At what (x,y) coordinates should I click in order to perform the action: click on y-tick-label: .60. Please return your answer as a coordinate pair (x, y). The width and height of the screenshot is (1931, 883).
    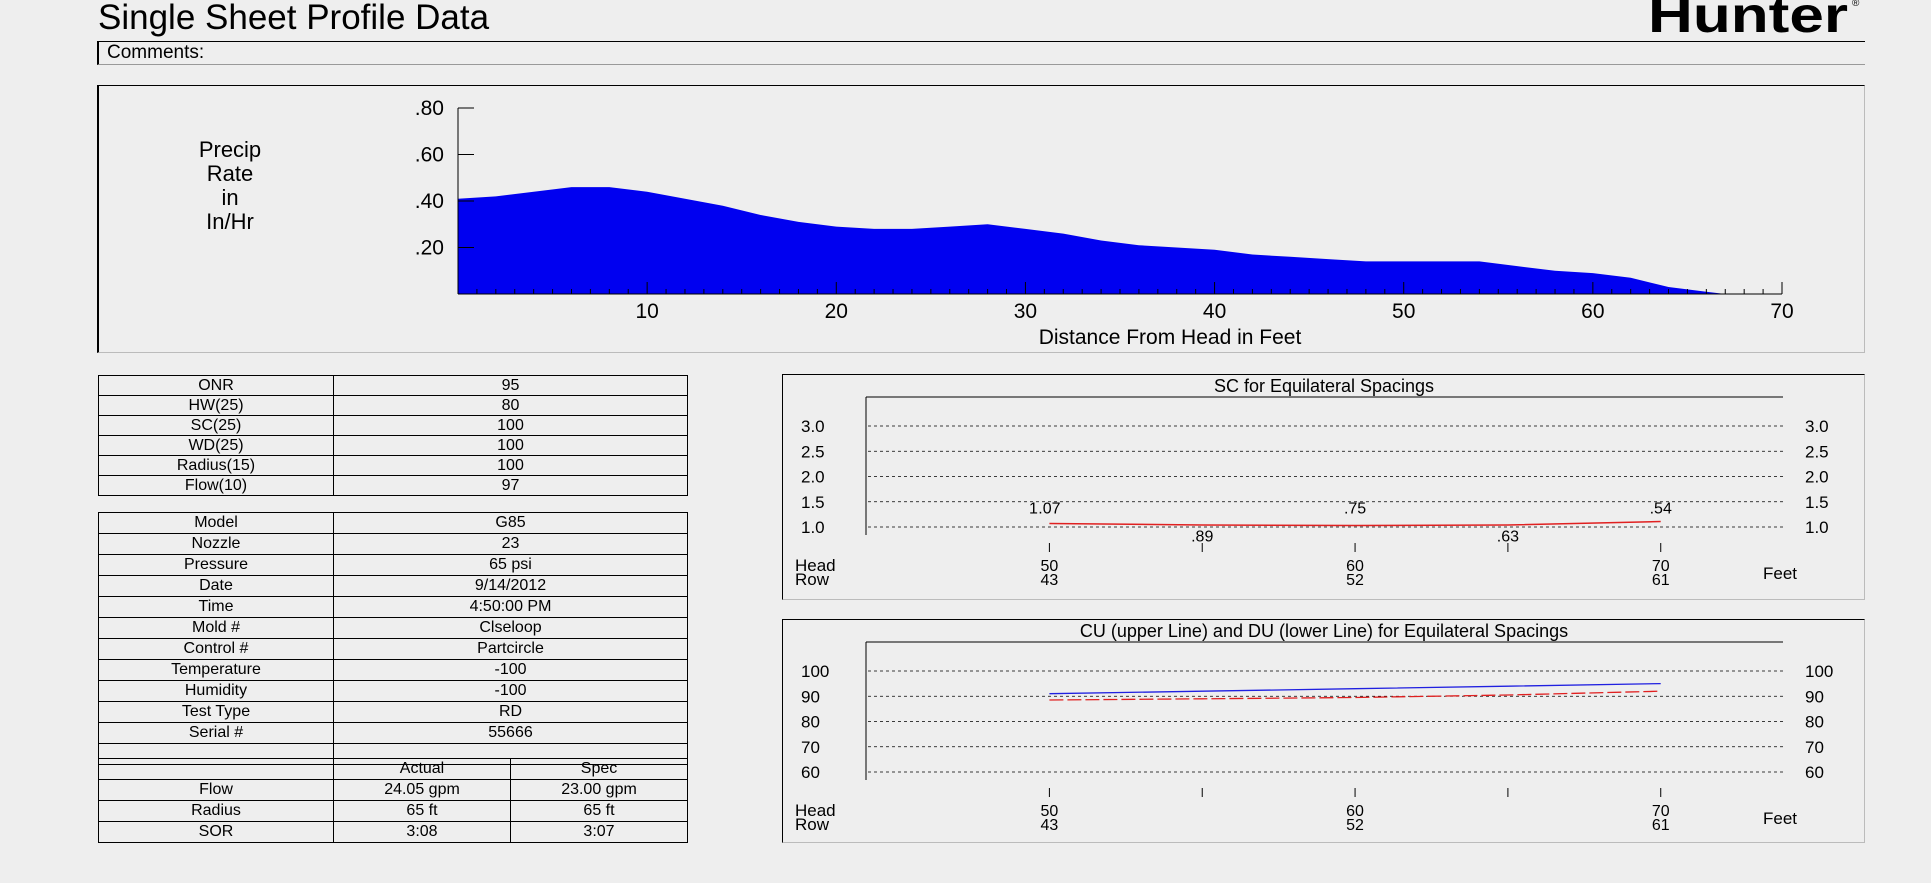
    Looking at the image, I should click on (429, 155).